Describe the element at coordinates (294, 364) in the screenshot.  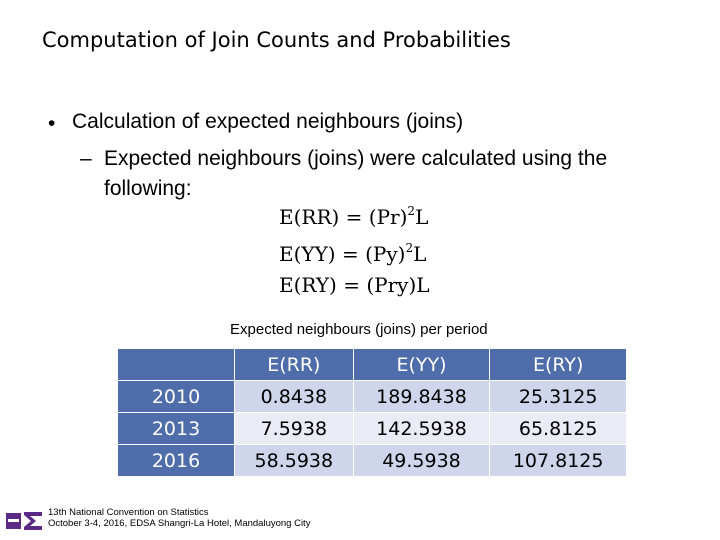
I see `table-header-cell: E(RR)` at that location.